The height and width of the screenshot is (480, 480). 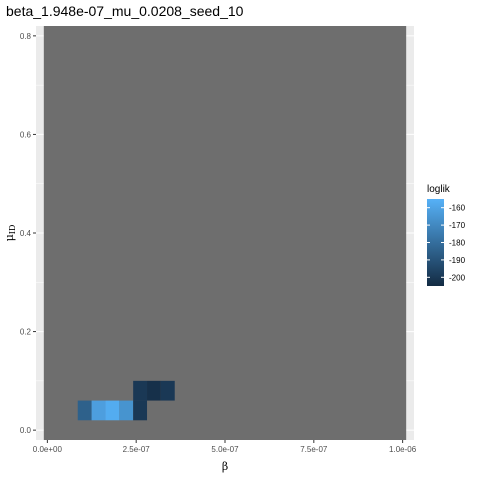 I want to click on y-tick-label: 0.4, so click(x=26, y=233).